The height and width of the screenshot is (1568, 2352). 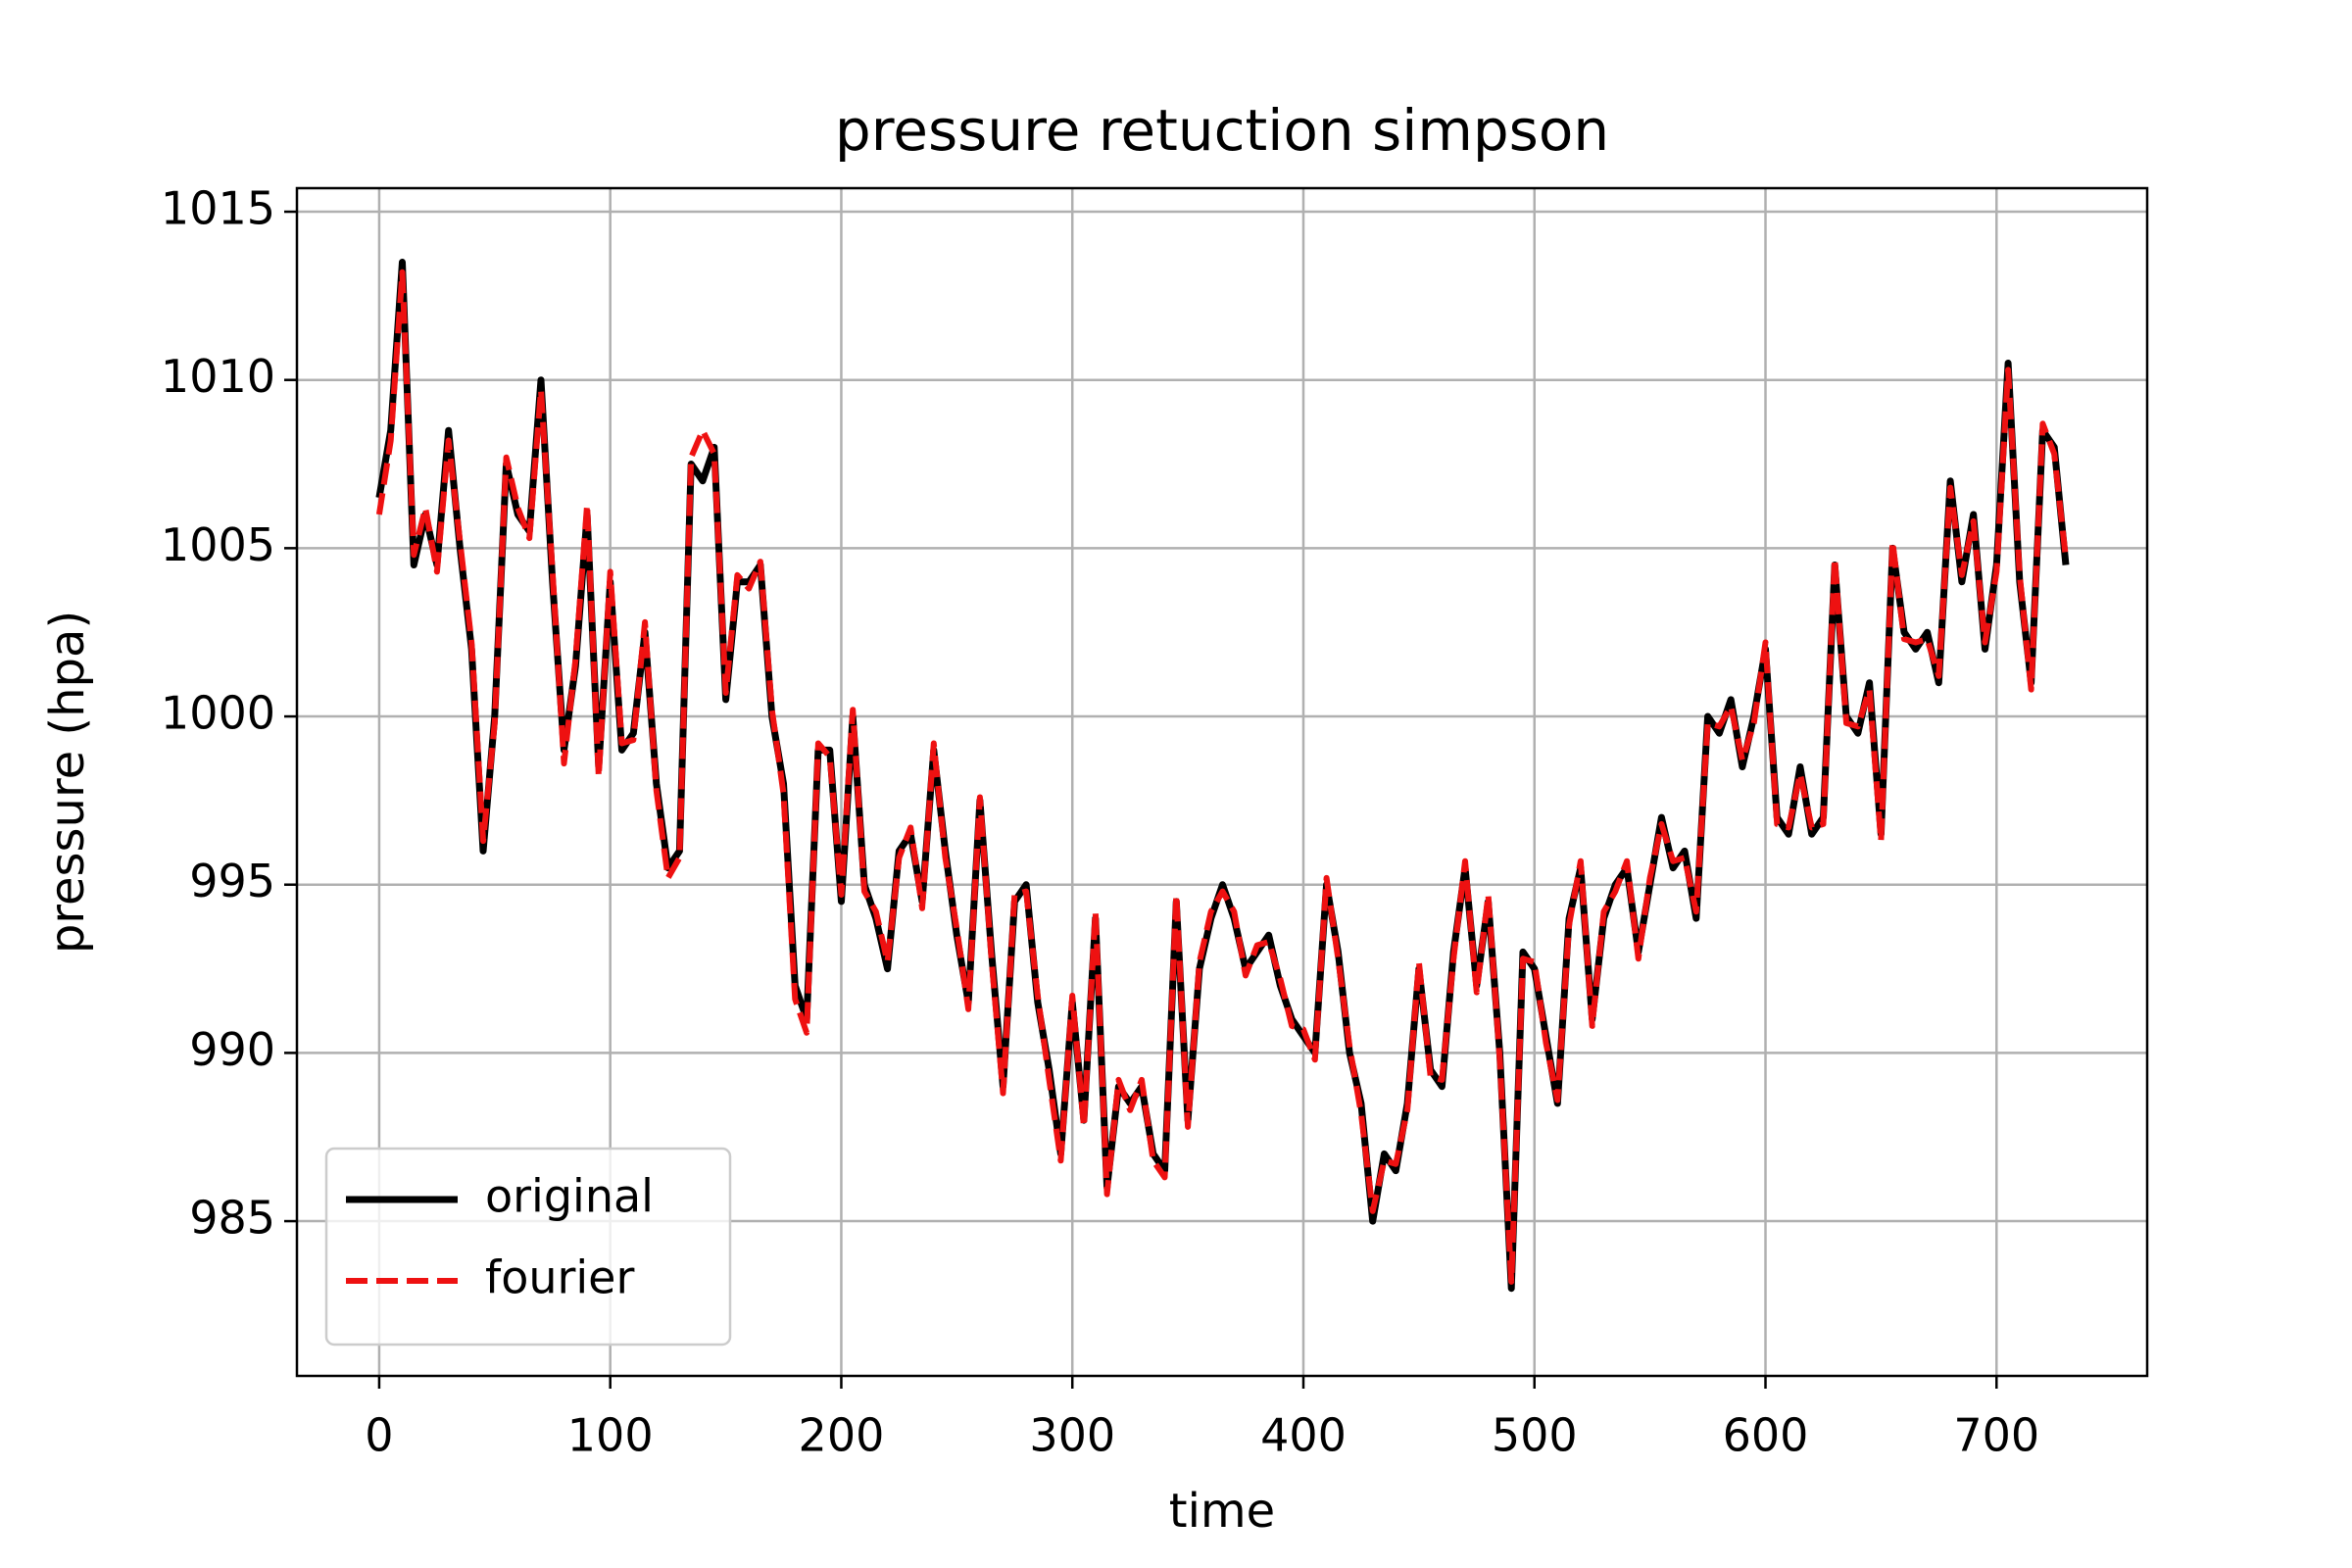 I want to click on chart-title: pressure retuction simpson, so click(x=1222, y=130).